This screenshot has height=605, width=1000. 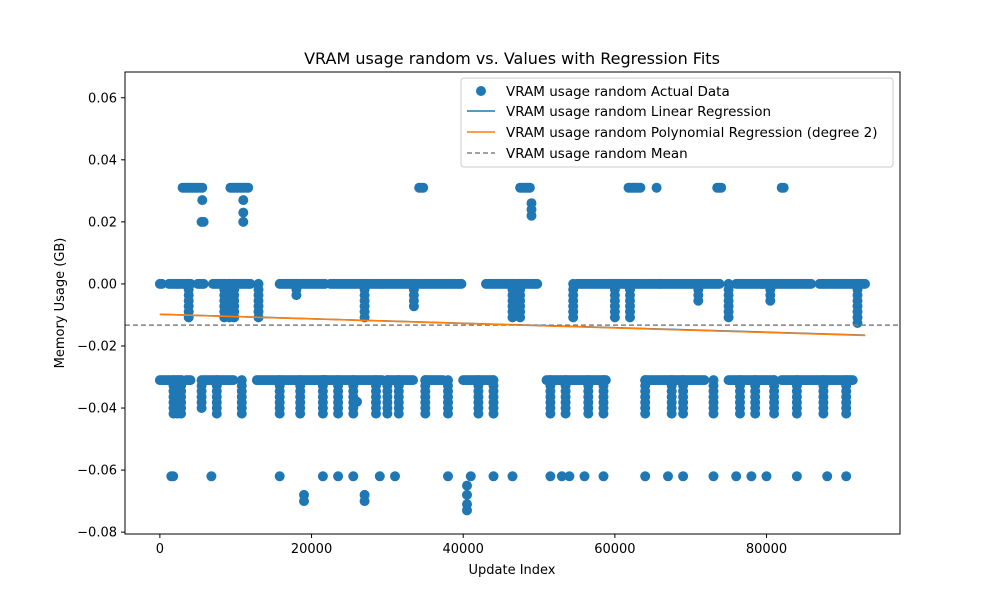 I want to click on polynomial-regression-line, so click(x=512, y=325).